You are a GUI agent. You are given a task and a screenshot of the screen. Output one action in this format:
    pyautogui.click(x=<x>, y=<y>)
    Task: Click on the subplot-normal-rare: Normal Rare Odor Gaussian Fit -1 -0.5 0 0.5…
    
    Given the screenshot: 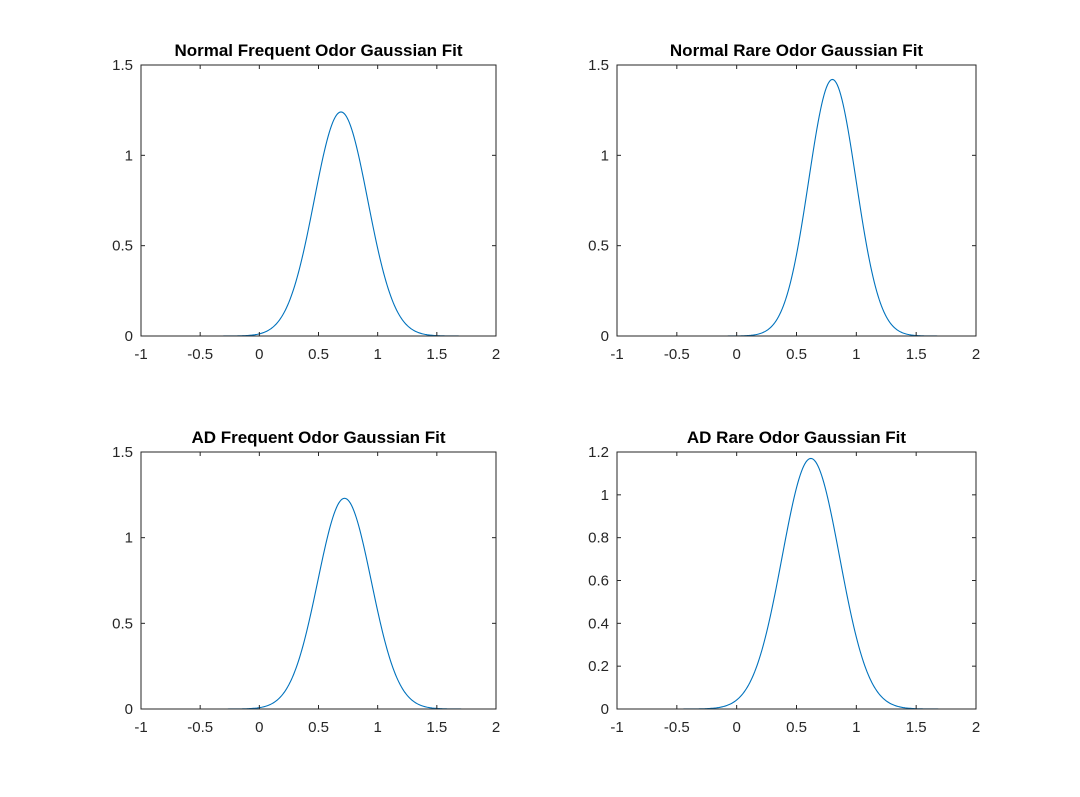 What is the action you would take?
    pyautogui.click(x=784, y=202)
    